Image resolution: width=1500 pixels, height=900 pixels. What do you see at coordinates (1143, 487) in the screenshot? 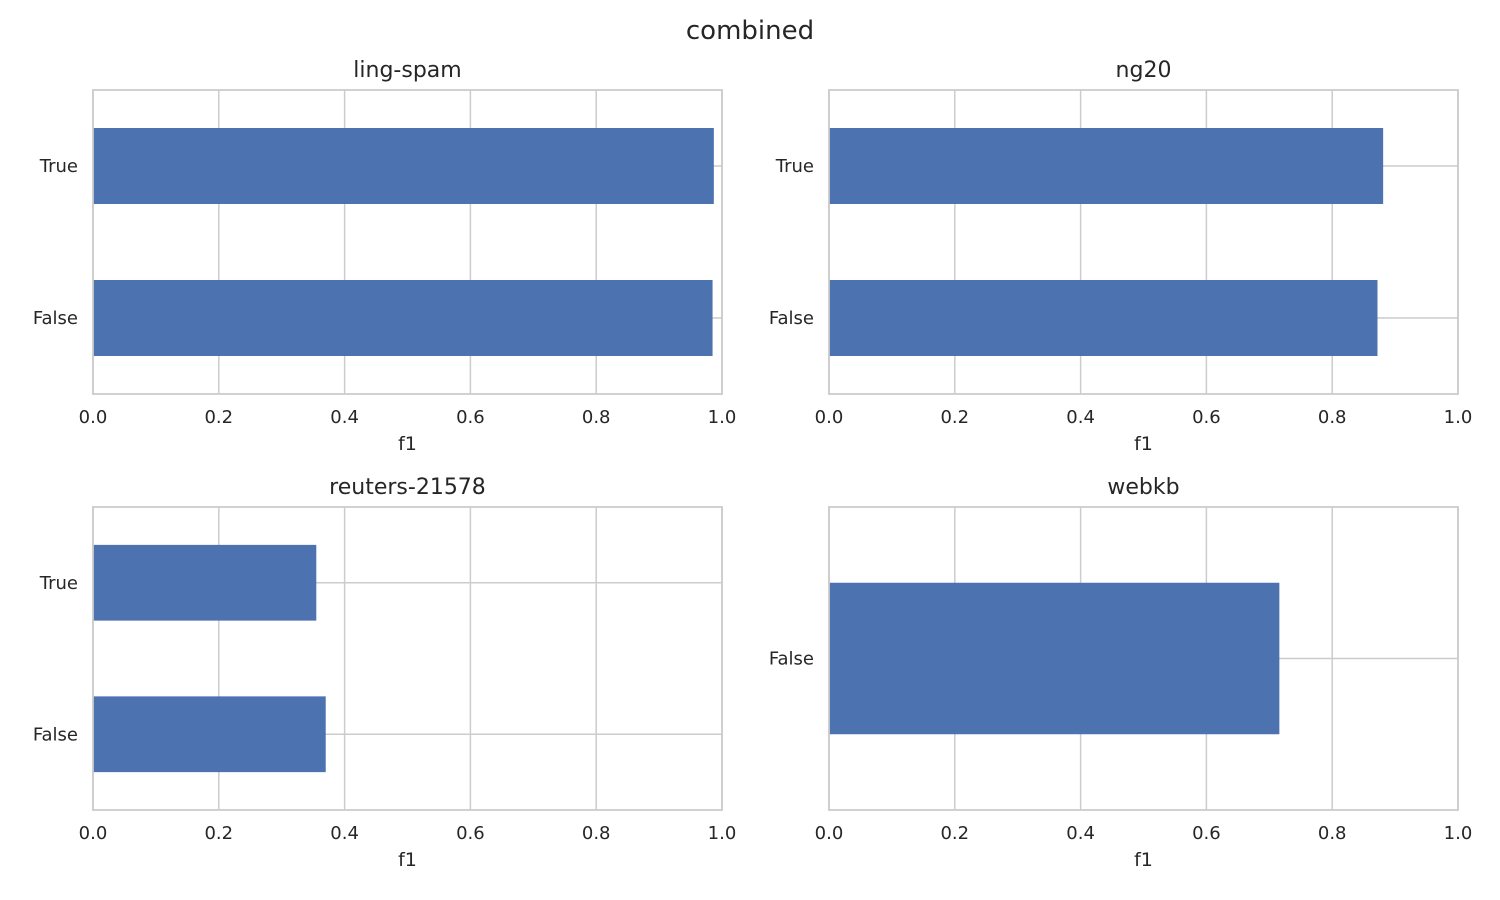
I see `subplot-title: webkb` at bounding box center [1143, 487].